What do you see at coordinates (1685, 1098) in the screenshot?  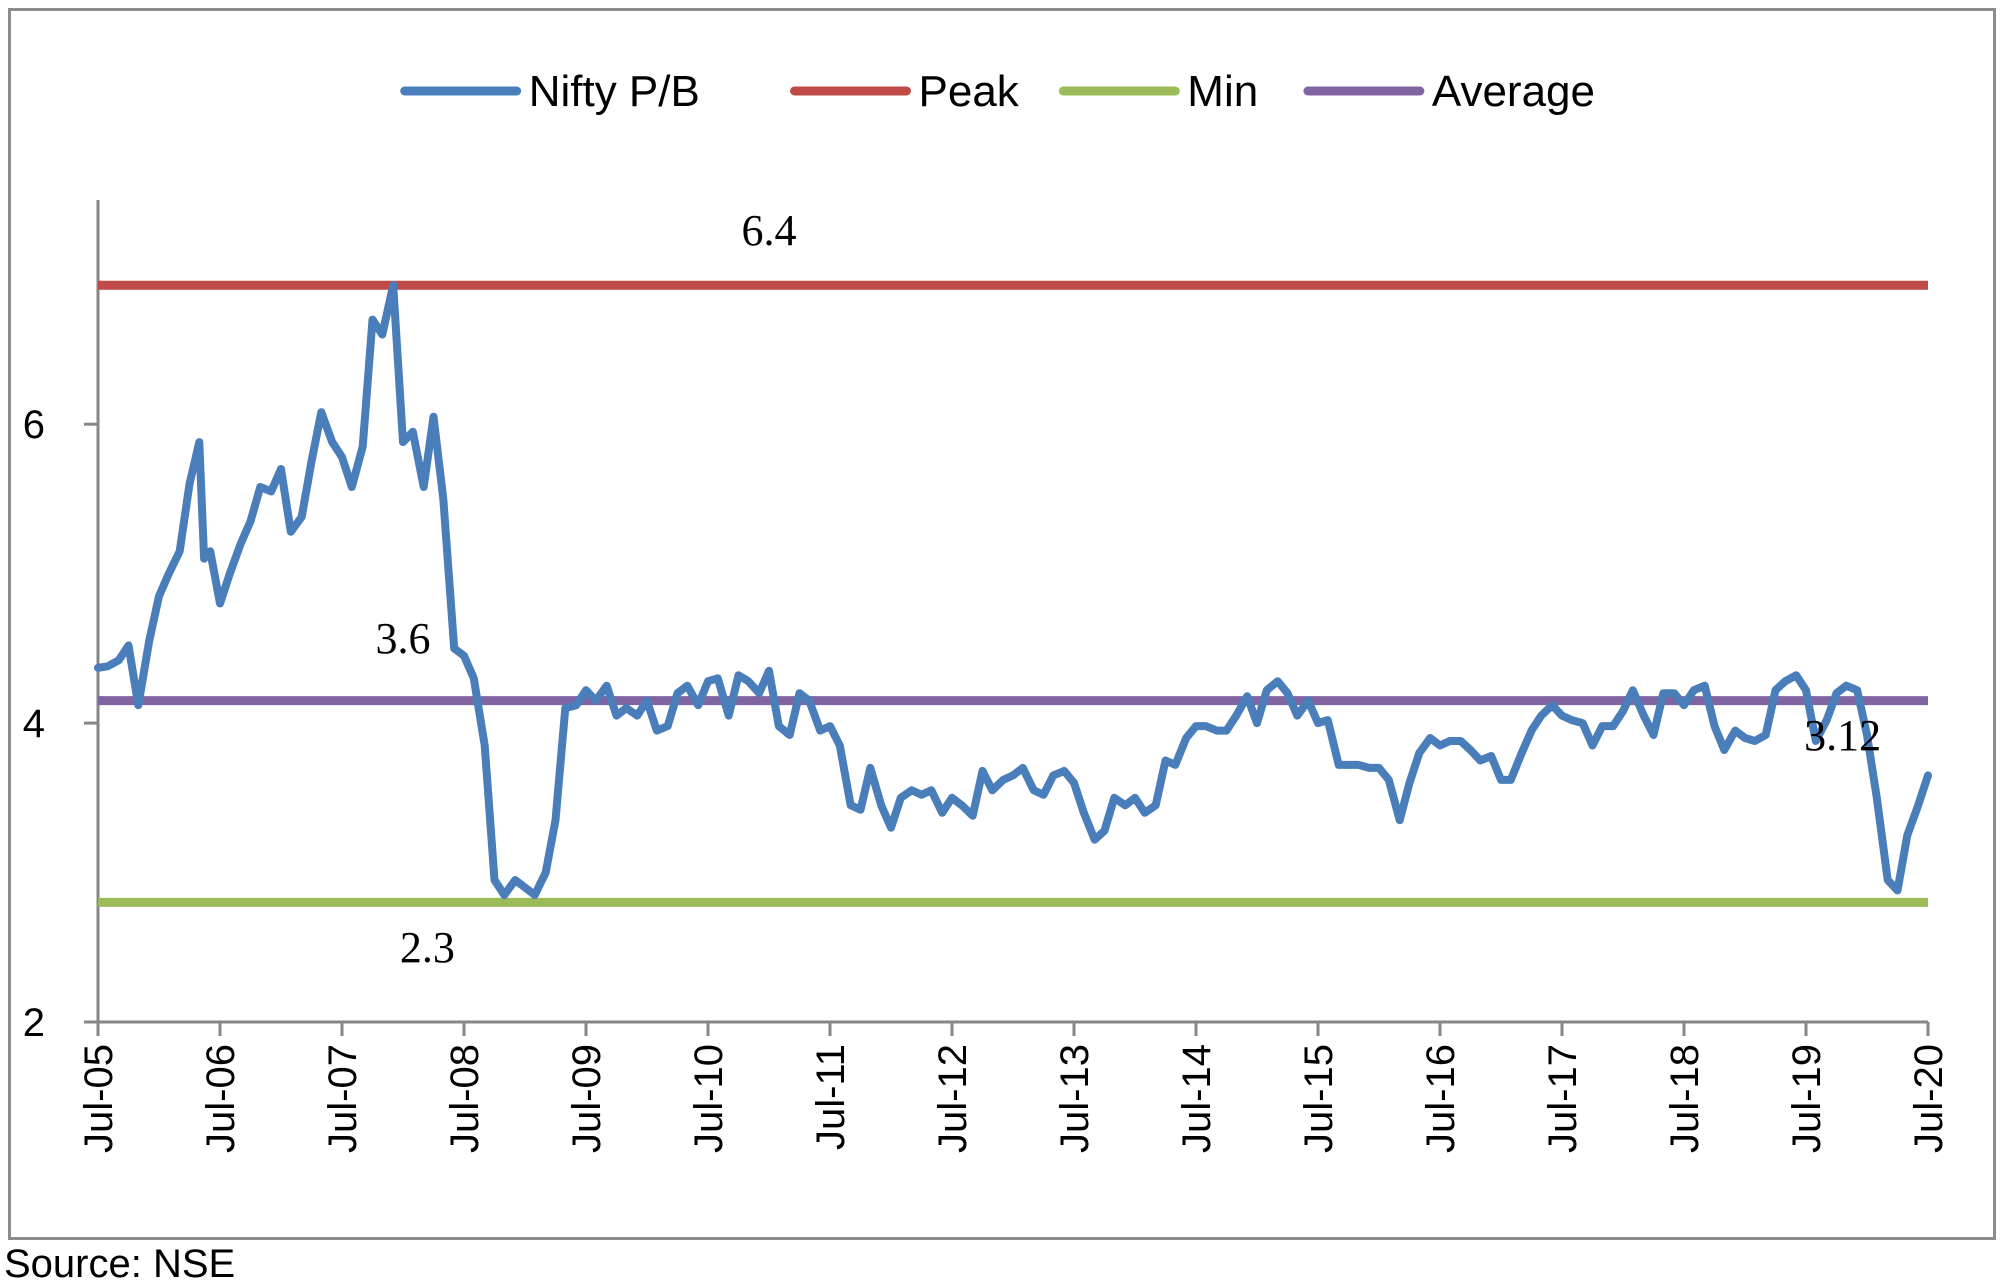 I see `x-tick-label: Jul-18` at bounding box center [1685, 1098].